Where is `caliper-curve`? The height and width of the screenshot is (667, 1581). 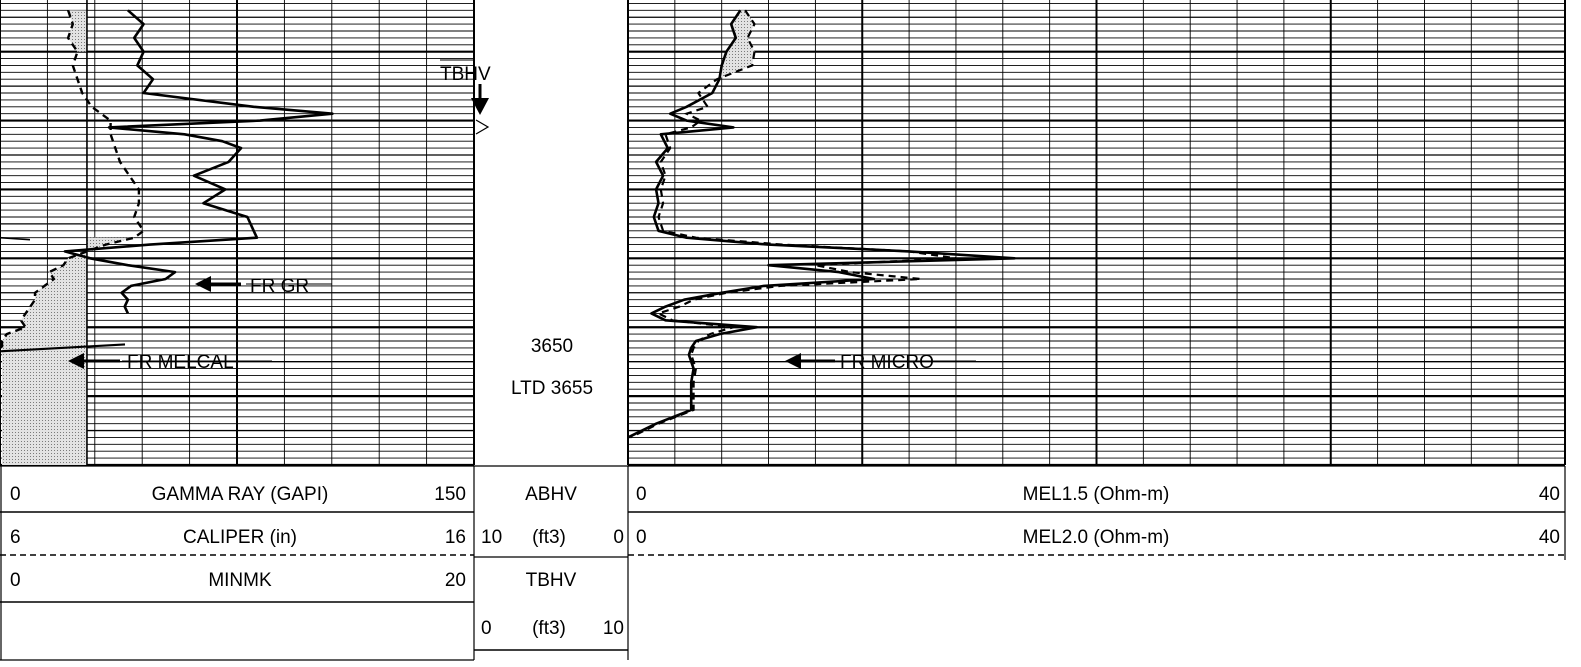
caliper-curve is located at coordinates (73, 178).